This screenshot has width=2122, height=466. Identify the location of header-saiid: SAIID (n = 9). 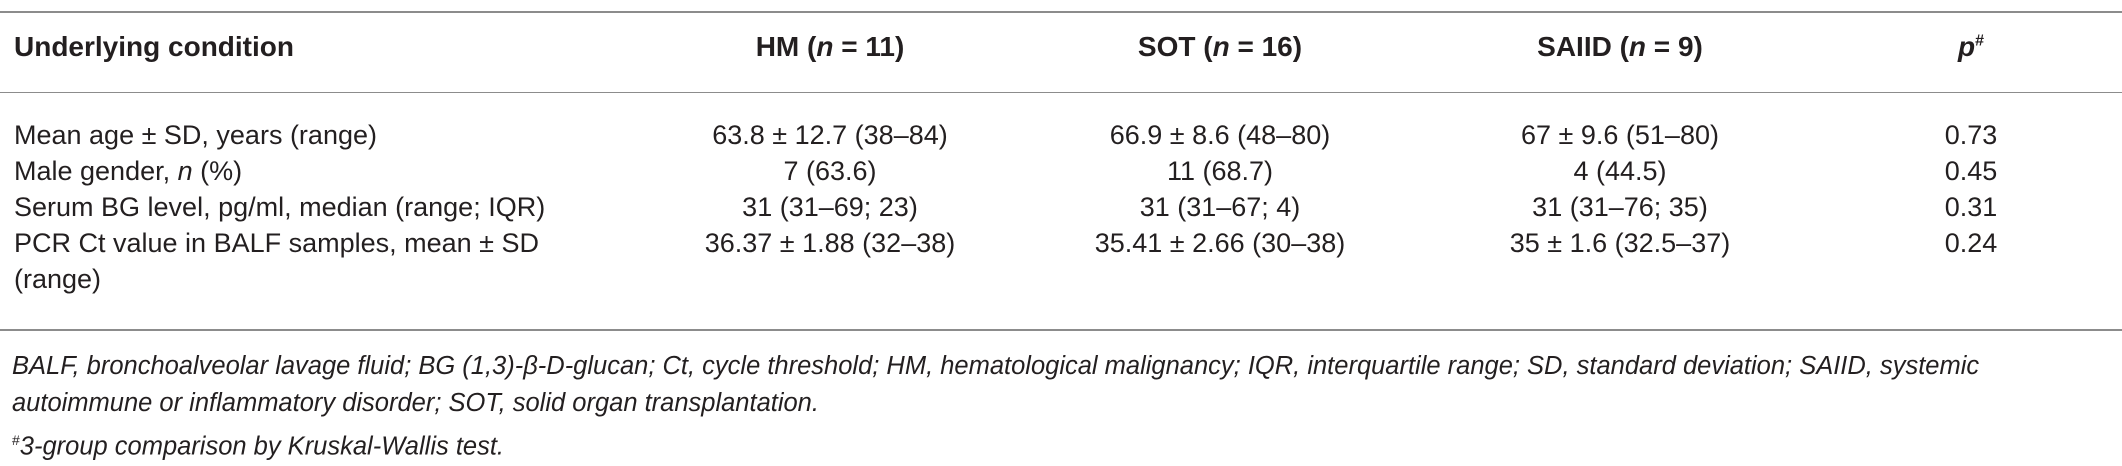
(1620, 46).